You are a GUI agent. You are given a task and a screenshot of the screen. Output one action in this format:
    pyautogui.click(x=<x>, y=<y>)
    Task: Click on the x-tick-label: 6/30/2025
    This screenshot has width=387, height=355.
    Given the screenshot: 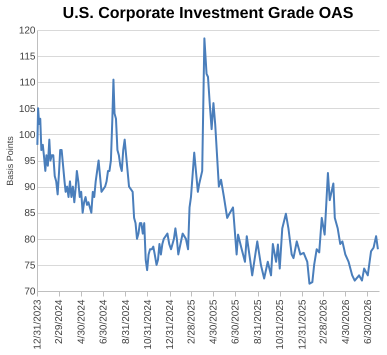 What is the action you would take?
    pyautogui.click(x=236, y=321)
    